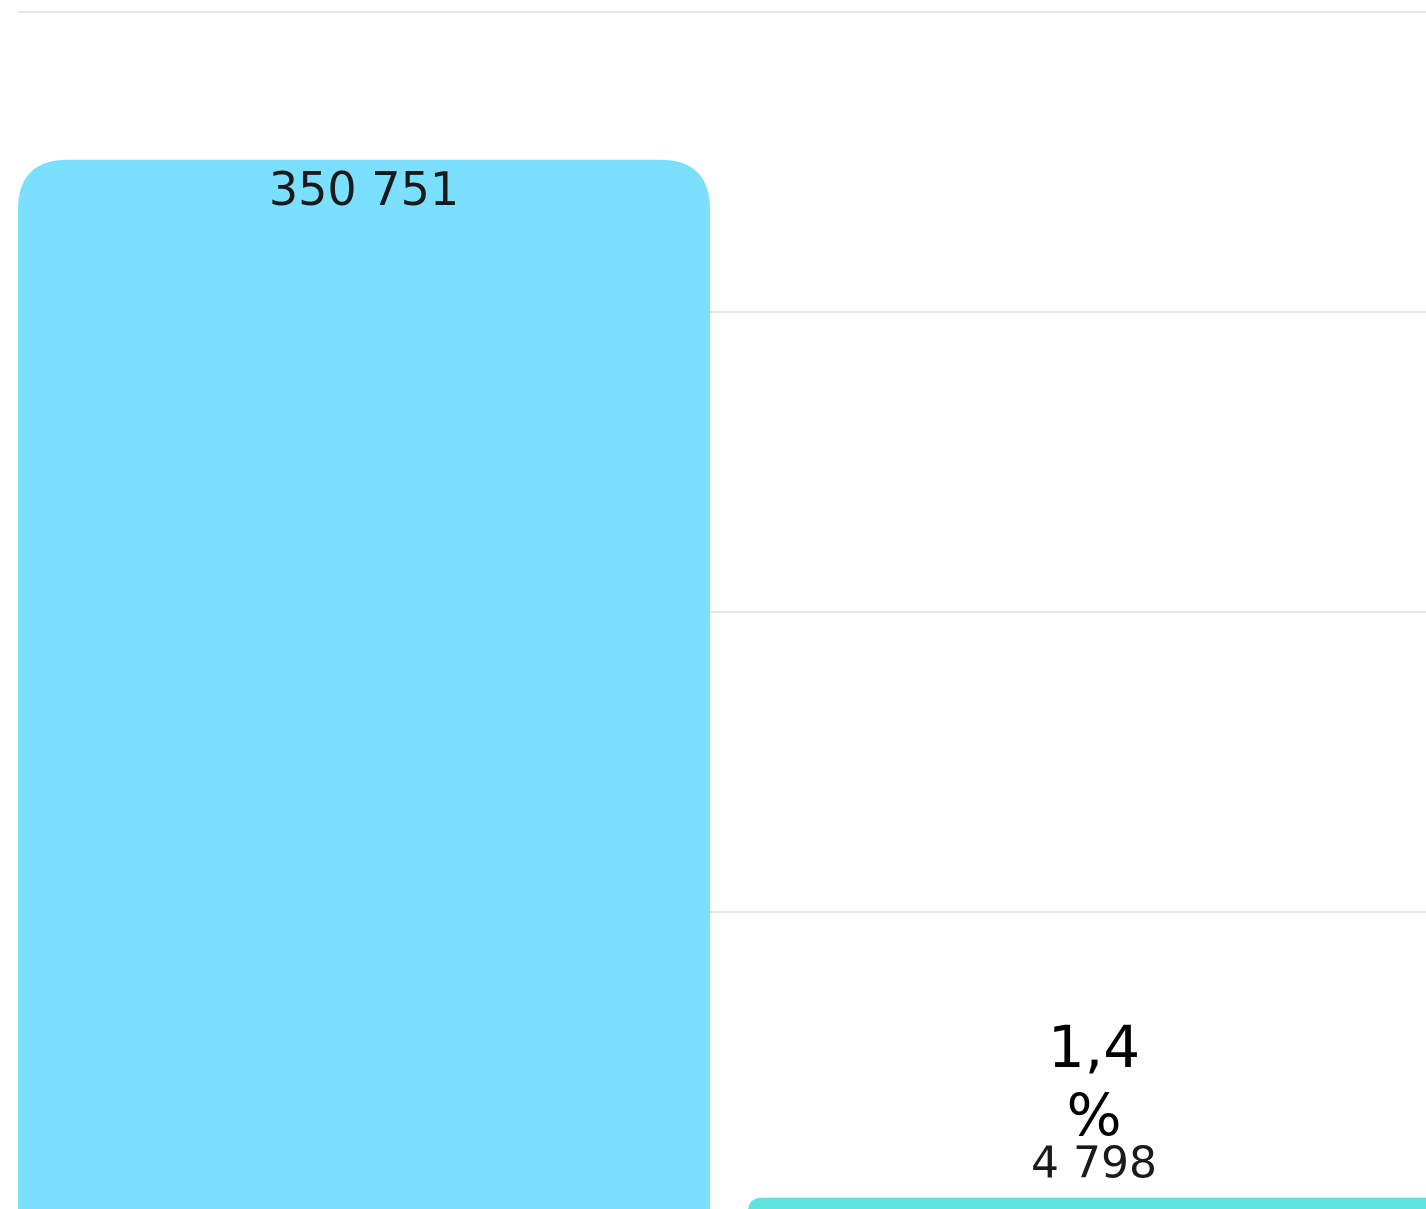 The image size is (1426, 1209). I want to click on percent-annotation: 1,4 %, so click(1094, 1081).